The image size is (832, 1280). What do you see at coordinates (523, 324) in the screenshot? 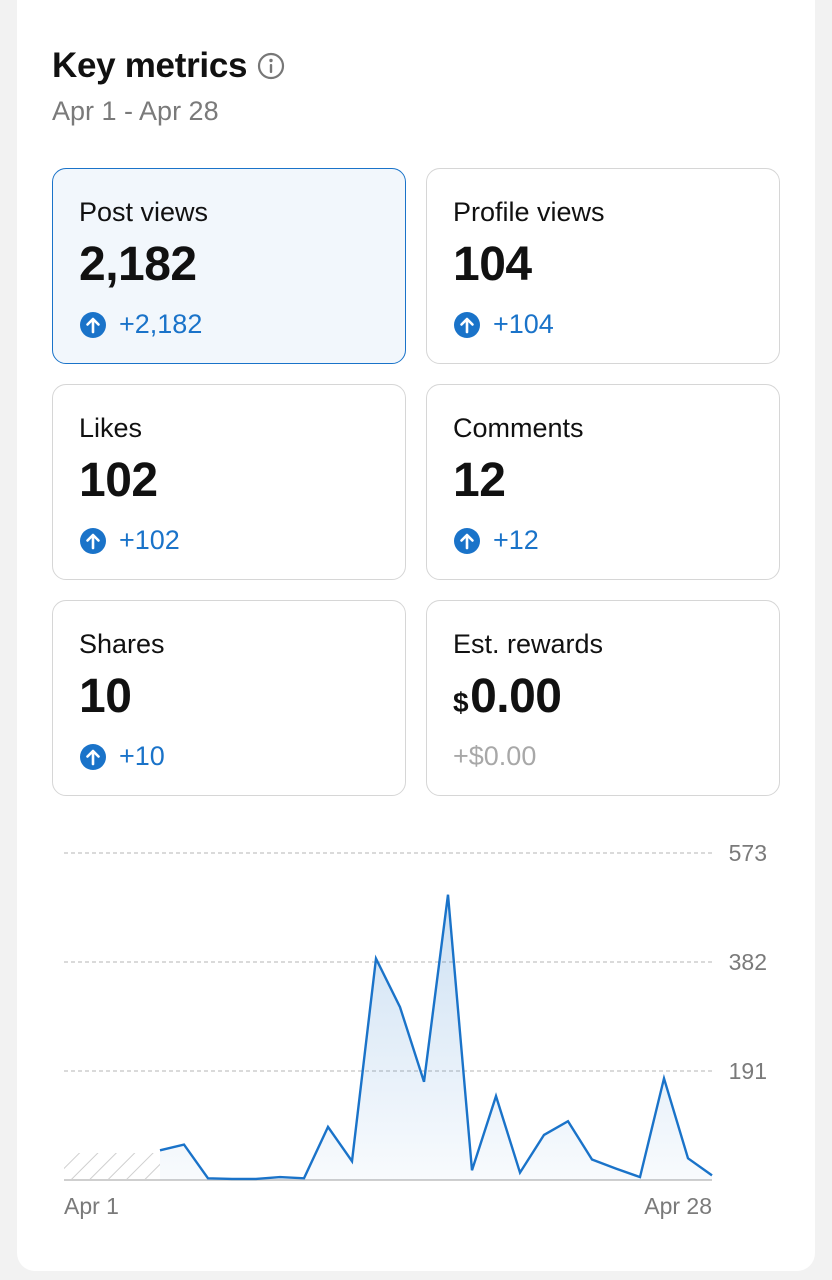
I see `metric-delta-text: +104` at bounding box center [523, 324].